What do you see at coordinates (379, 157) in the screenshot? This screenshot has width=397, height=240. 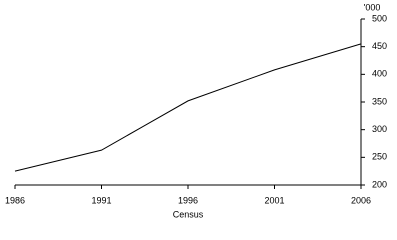 I see `y-tick-label: 250` at bounding box center [379, 157].